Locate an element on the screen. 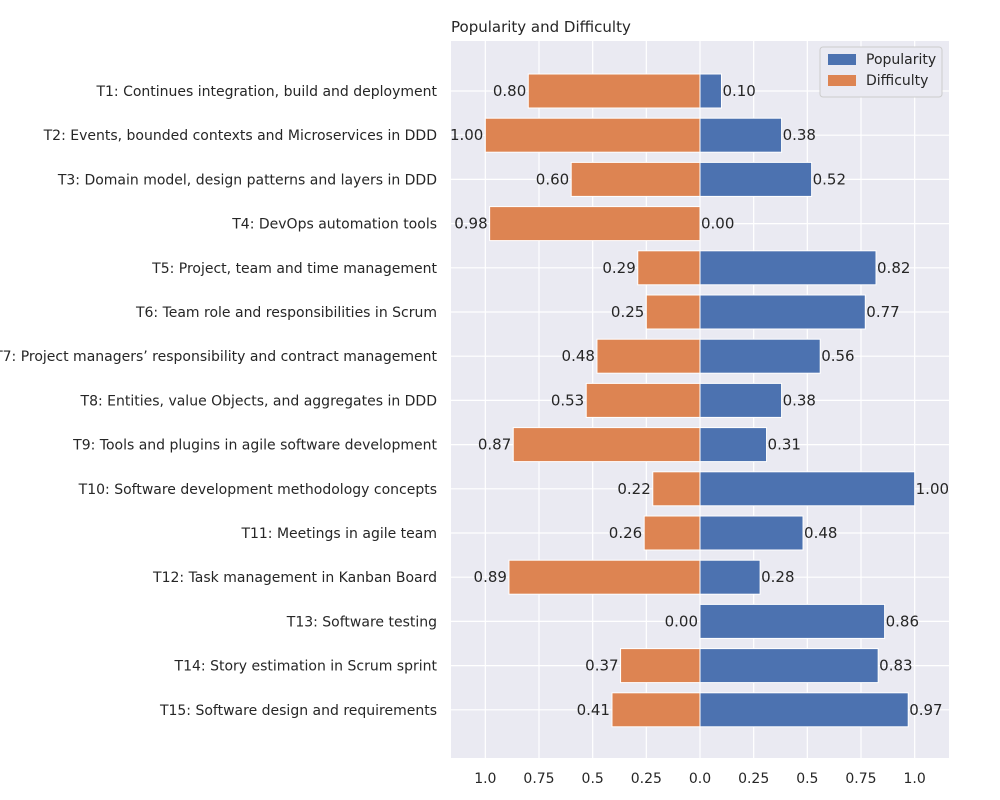 The width and height of the screenshot is (1000, 800). value-label-popularity-15: 0.97 is located at coordinates (925, 710).